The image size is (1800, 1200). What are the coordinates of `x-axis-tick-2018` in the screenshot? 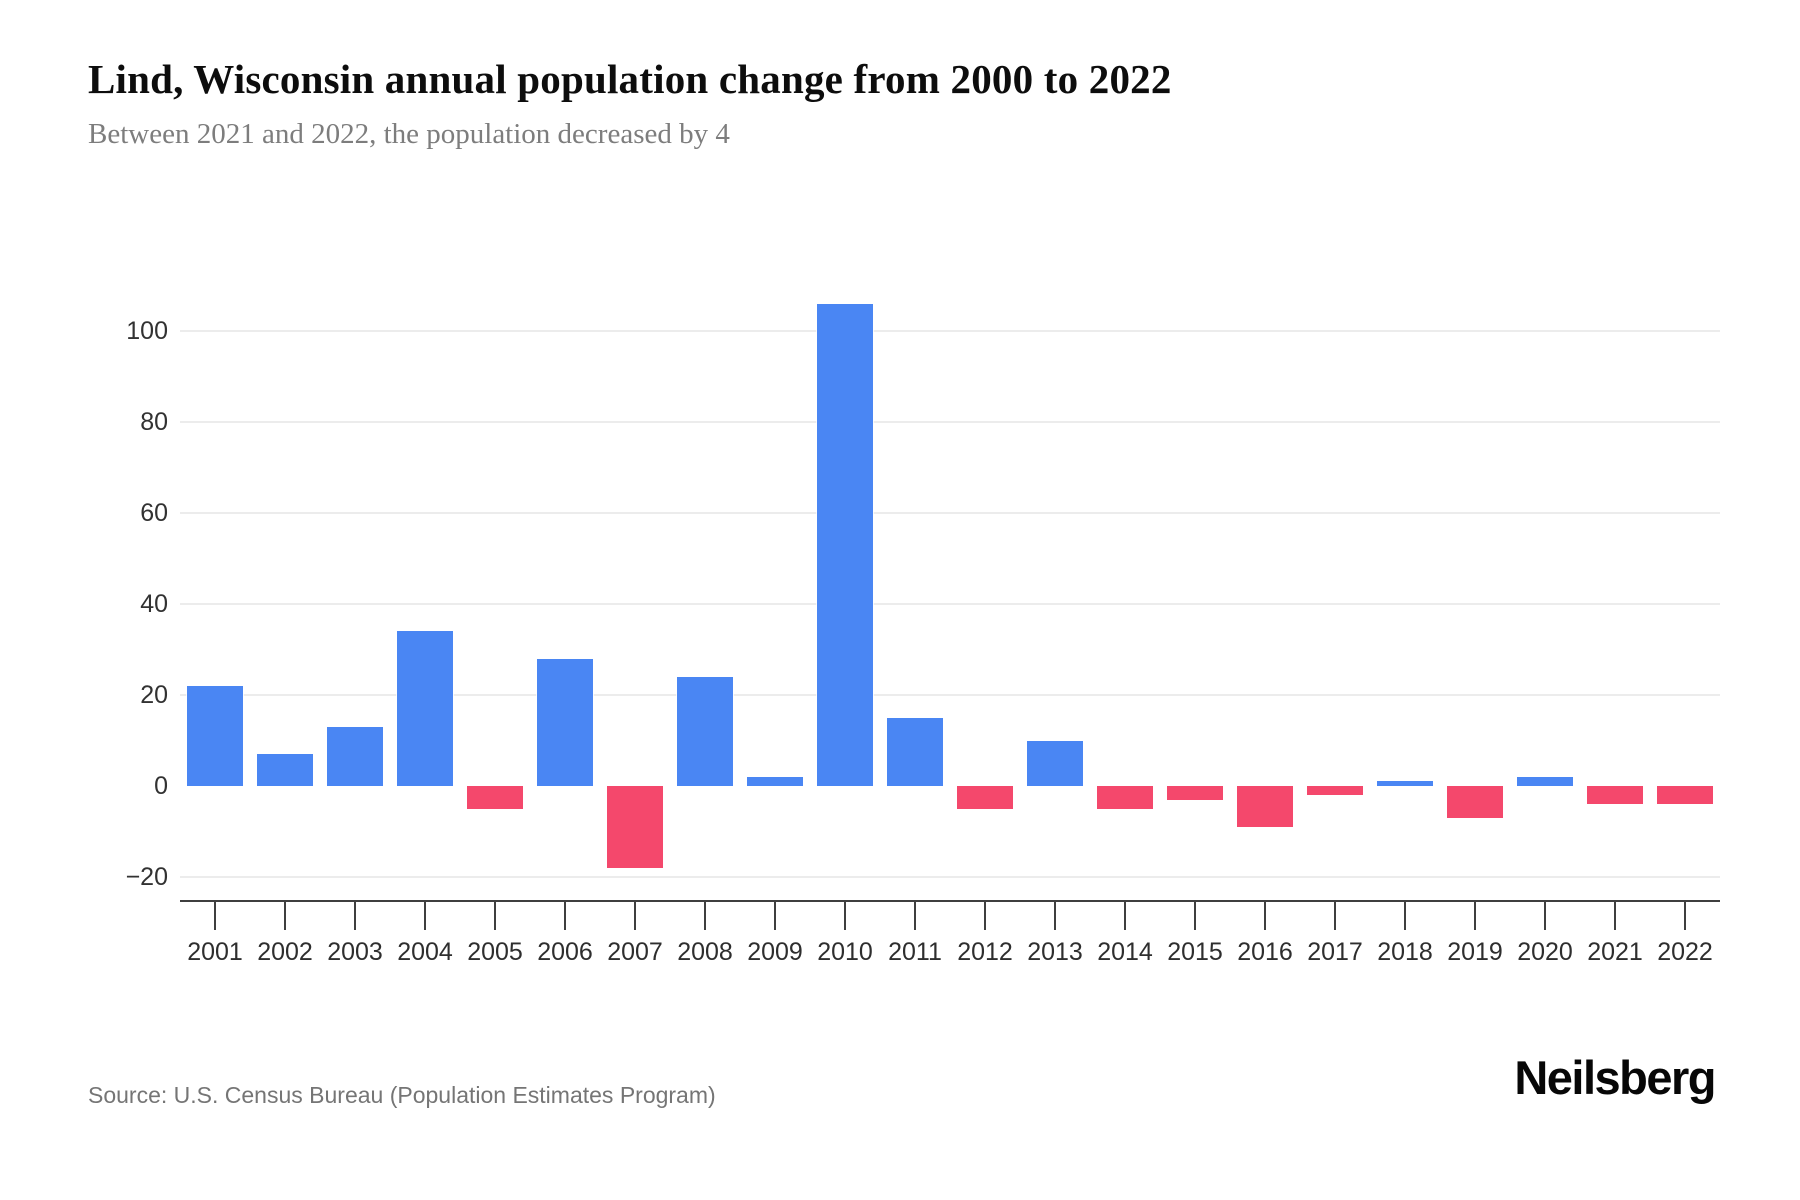 It's located at (1405, 916).